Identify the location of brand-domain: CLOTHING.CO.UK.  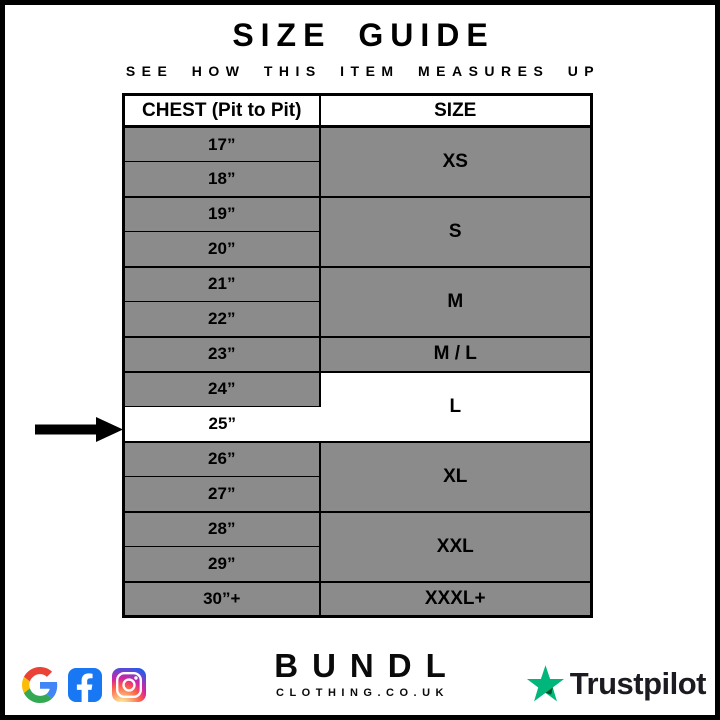
(362, 693).